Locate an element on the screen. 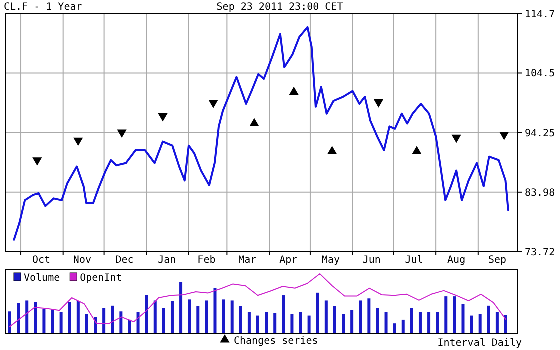 Image resolution: width=560 pixels, height=350 pixels. x-tick-label: Dec is located at coordinates (125, 260).